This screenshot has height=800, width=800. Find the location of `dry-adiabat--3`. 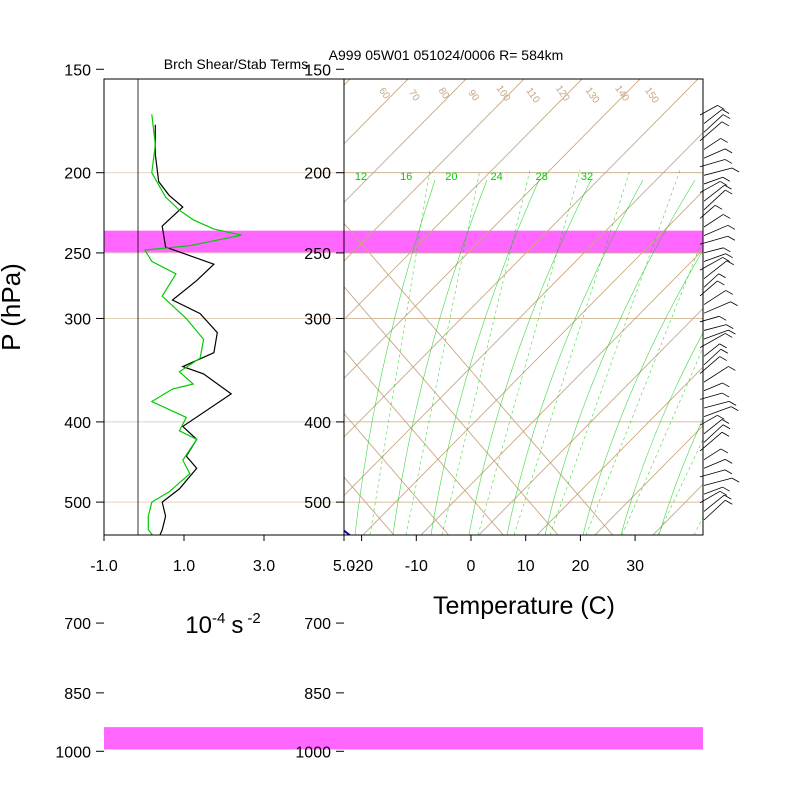

dry-adiabat--3 is located at coordinates (463, 200).